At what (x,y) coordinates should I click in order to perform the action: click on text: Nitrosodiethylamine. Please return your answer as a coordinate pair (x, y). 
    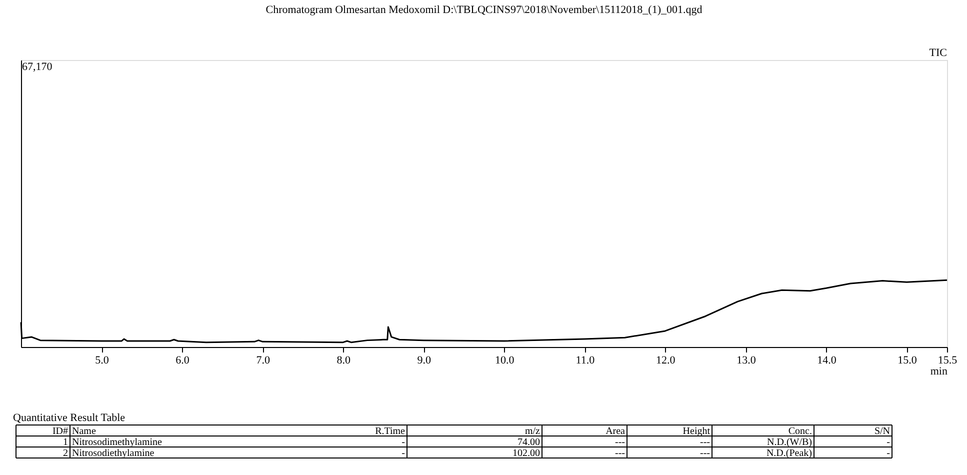
    Looking at the image, I should click on (113, 453).